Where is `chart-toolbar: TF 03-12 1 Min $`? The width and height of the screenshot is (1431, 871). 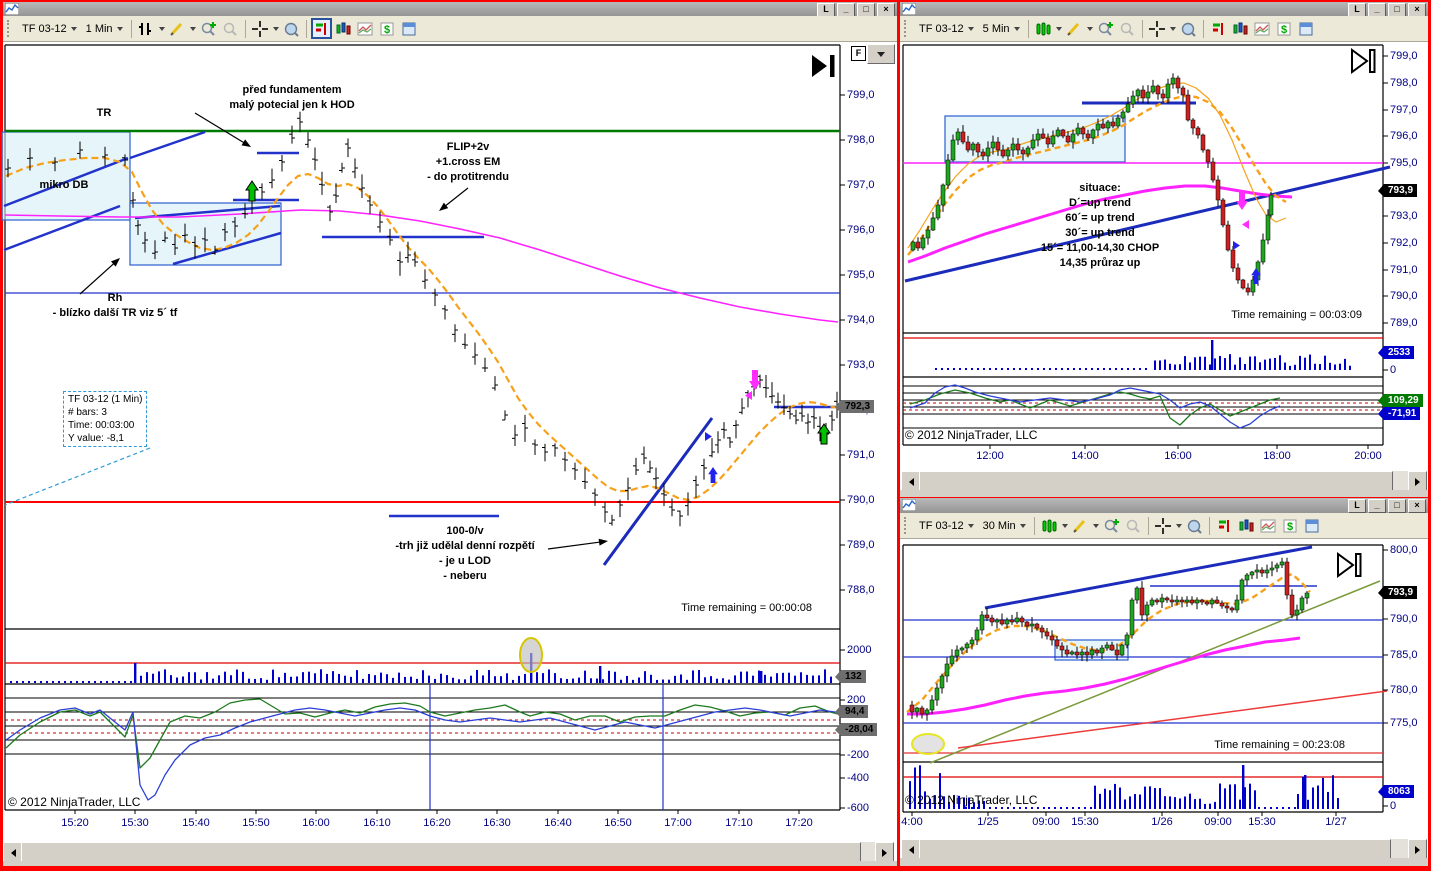
chart-toolbar: TF 03-12 1 Min $ is located at coordinates (450, 29).